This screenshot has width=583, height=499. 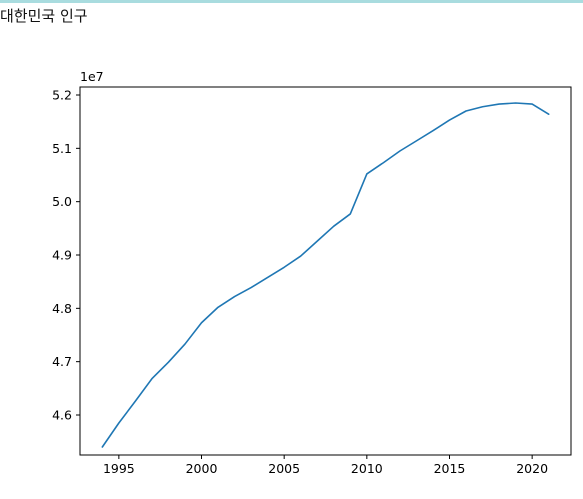 I want to click on window-top-strip, so click(x=291, y=1).